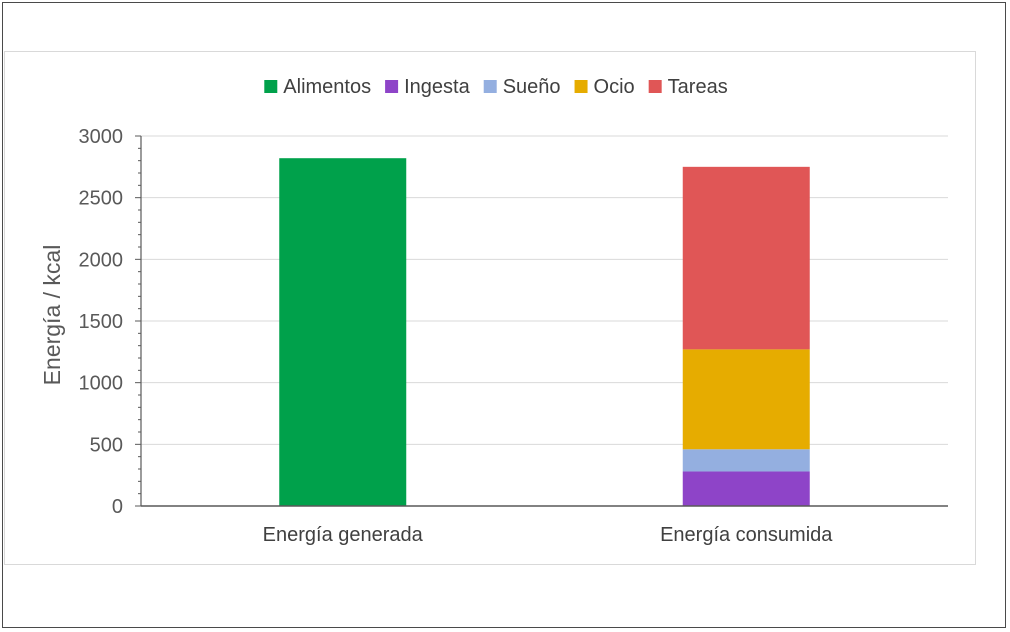  Describe the element at coordinates (746, 488) in the screenshot. I see `bar-segment-ingesta` at that location.